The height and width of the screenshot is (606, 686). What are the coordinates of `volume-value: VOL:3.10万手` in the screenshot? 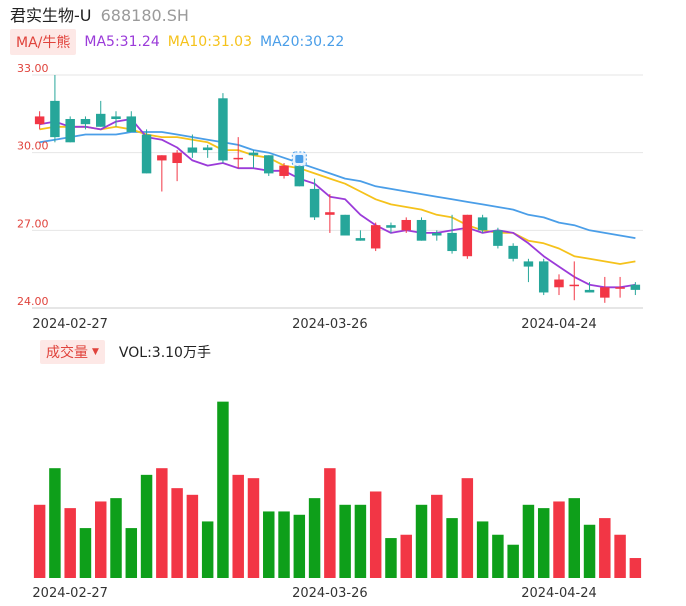 It's located at (164, 353).